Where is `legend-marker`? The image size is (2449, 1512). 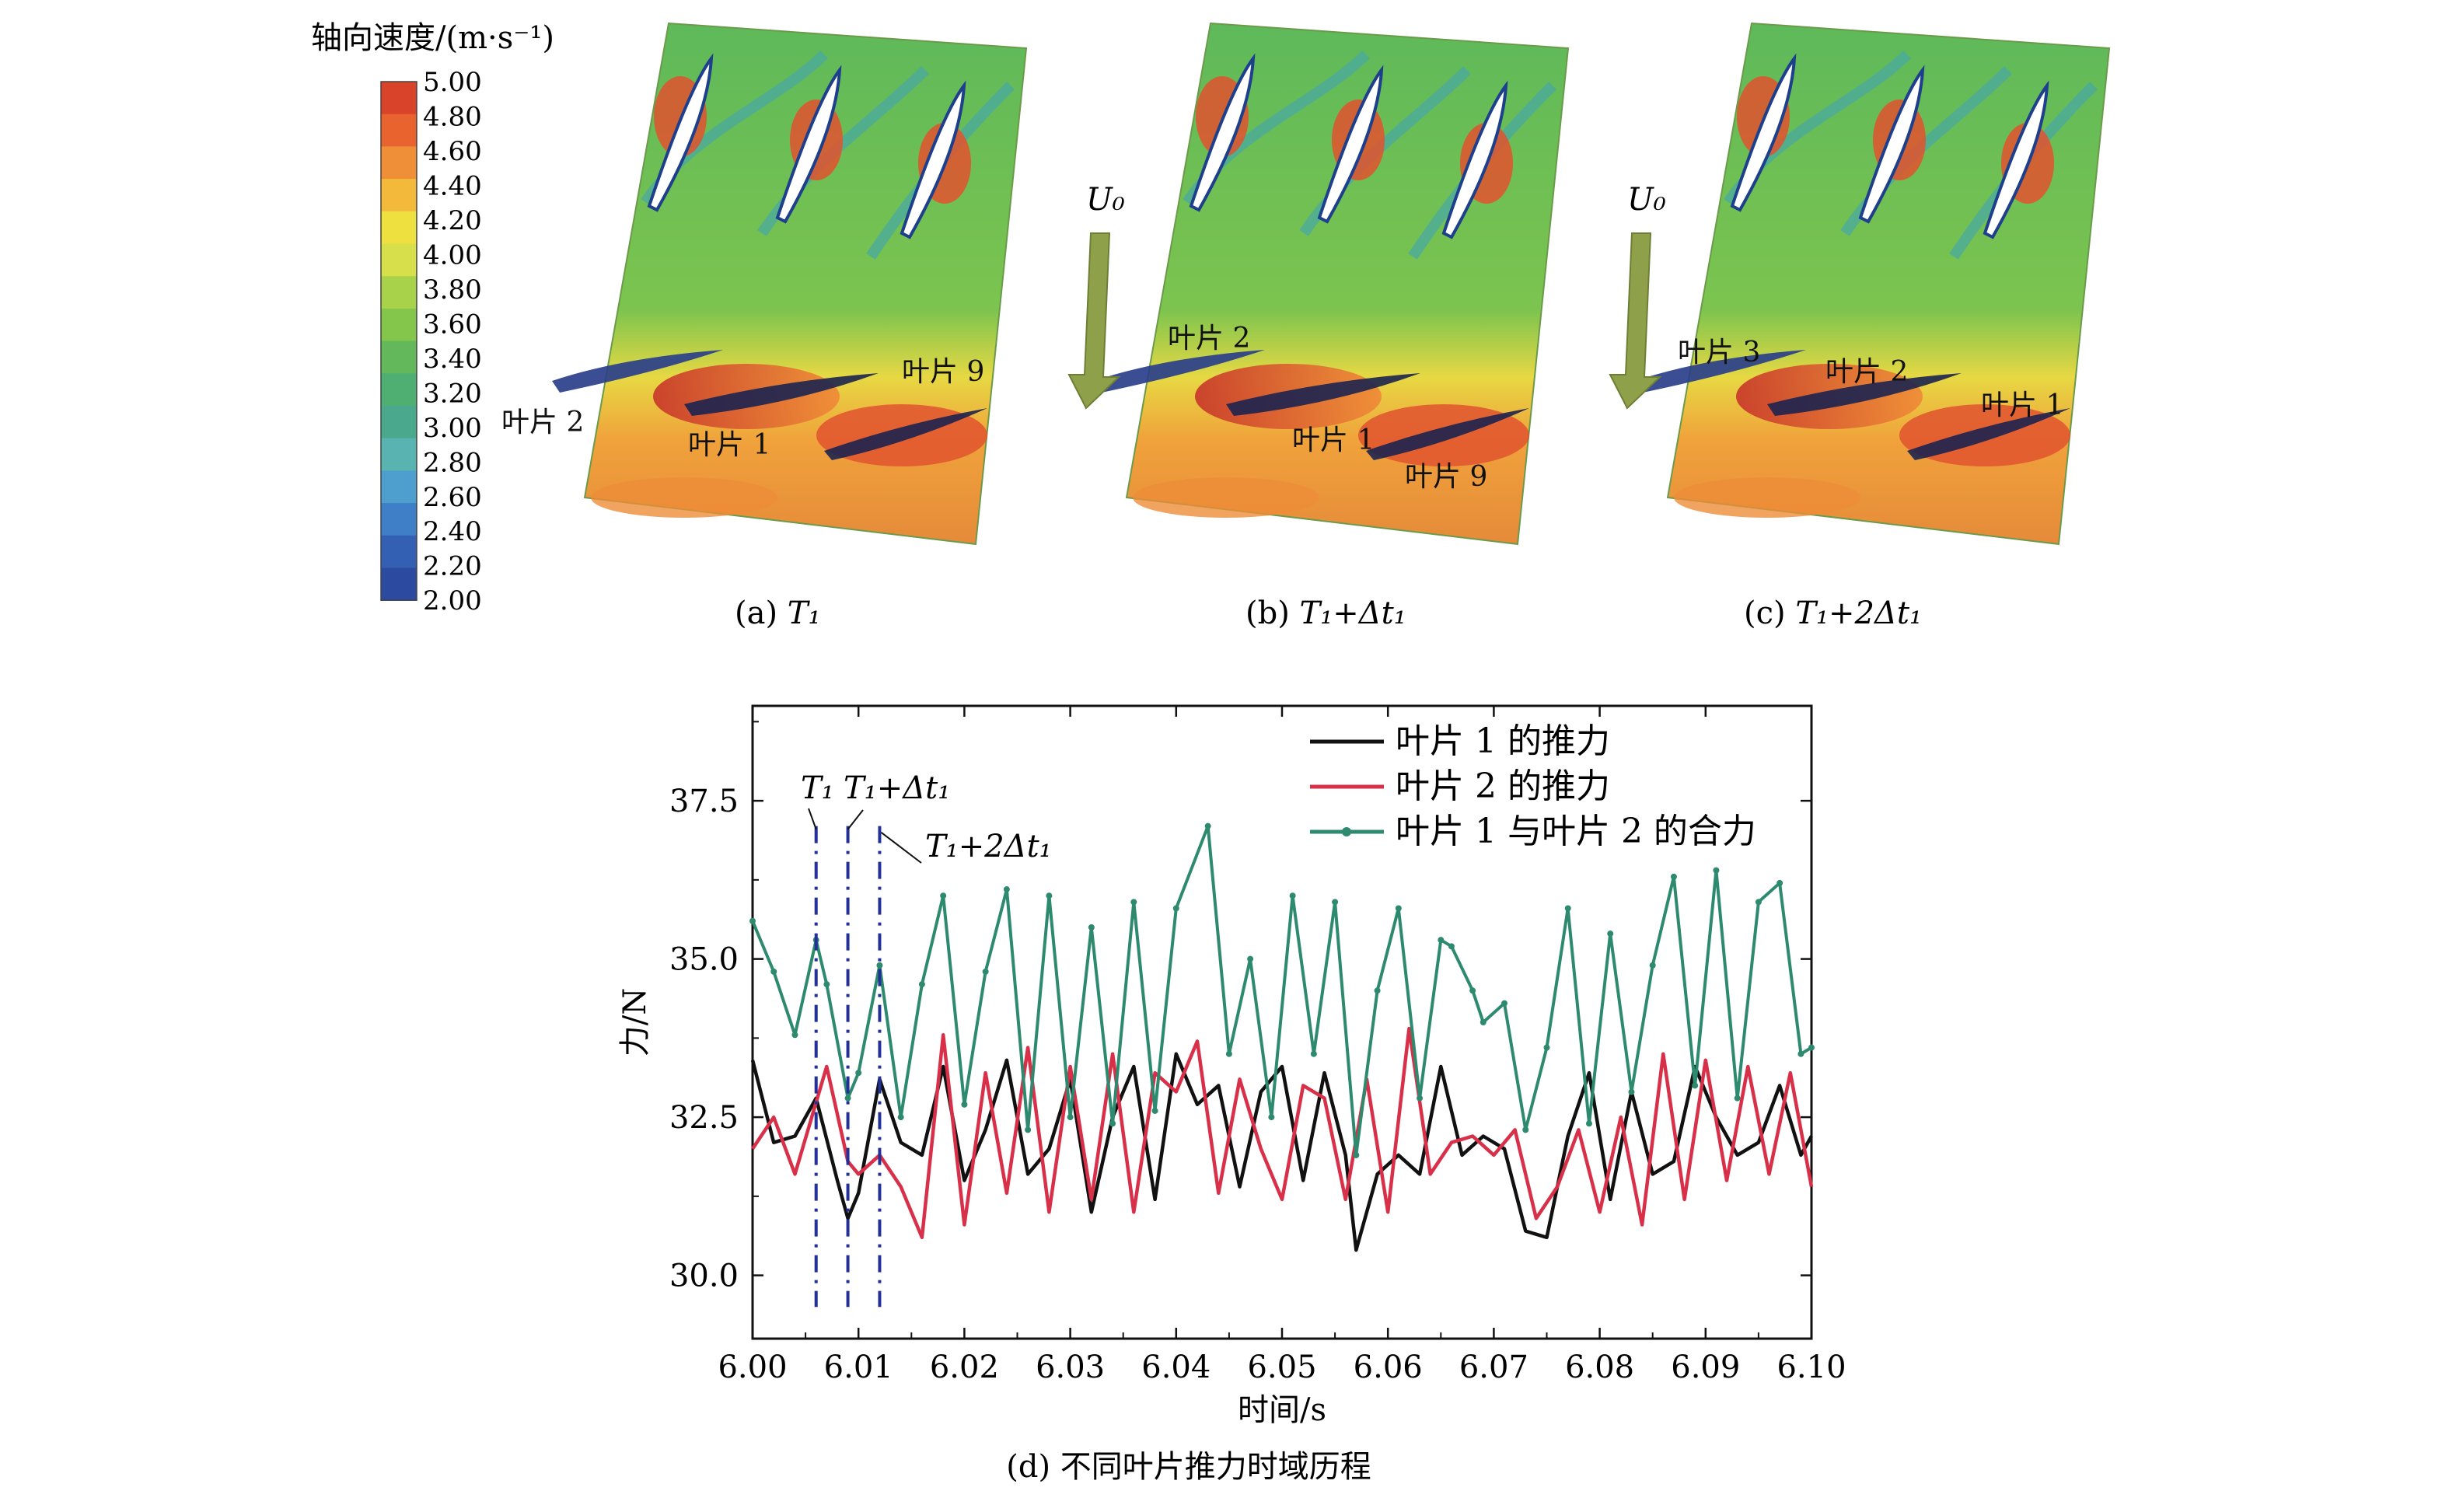 legend-marker is located at coordinates (1346, 831).